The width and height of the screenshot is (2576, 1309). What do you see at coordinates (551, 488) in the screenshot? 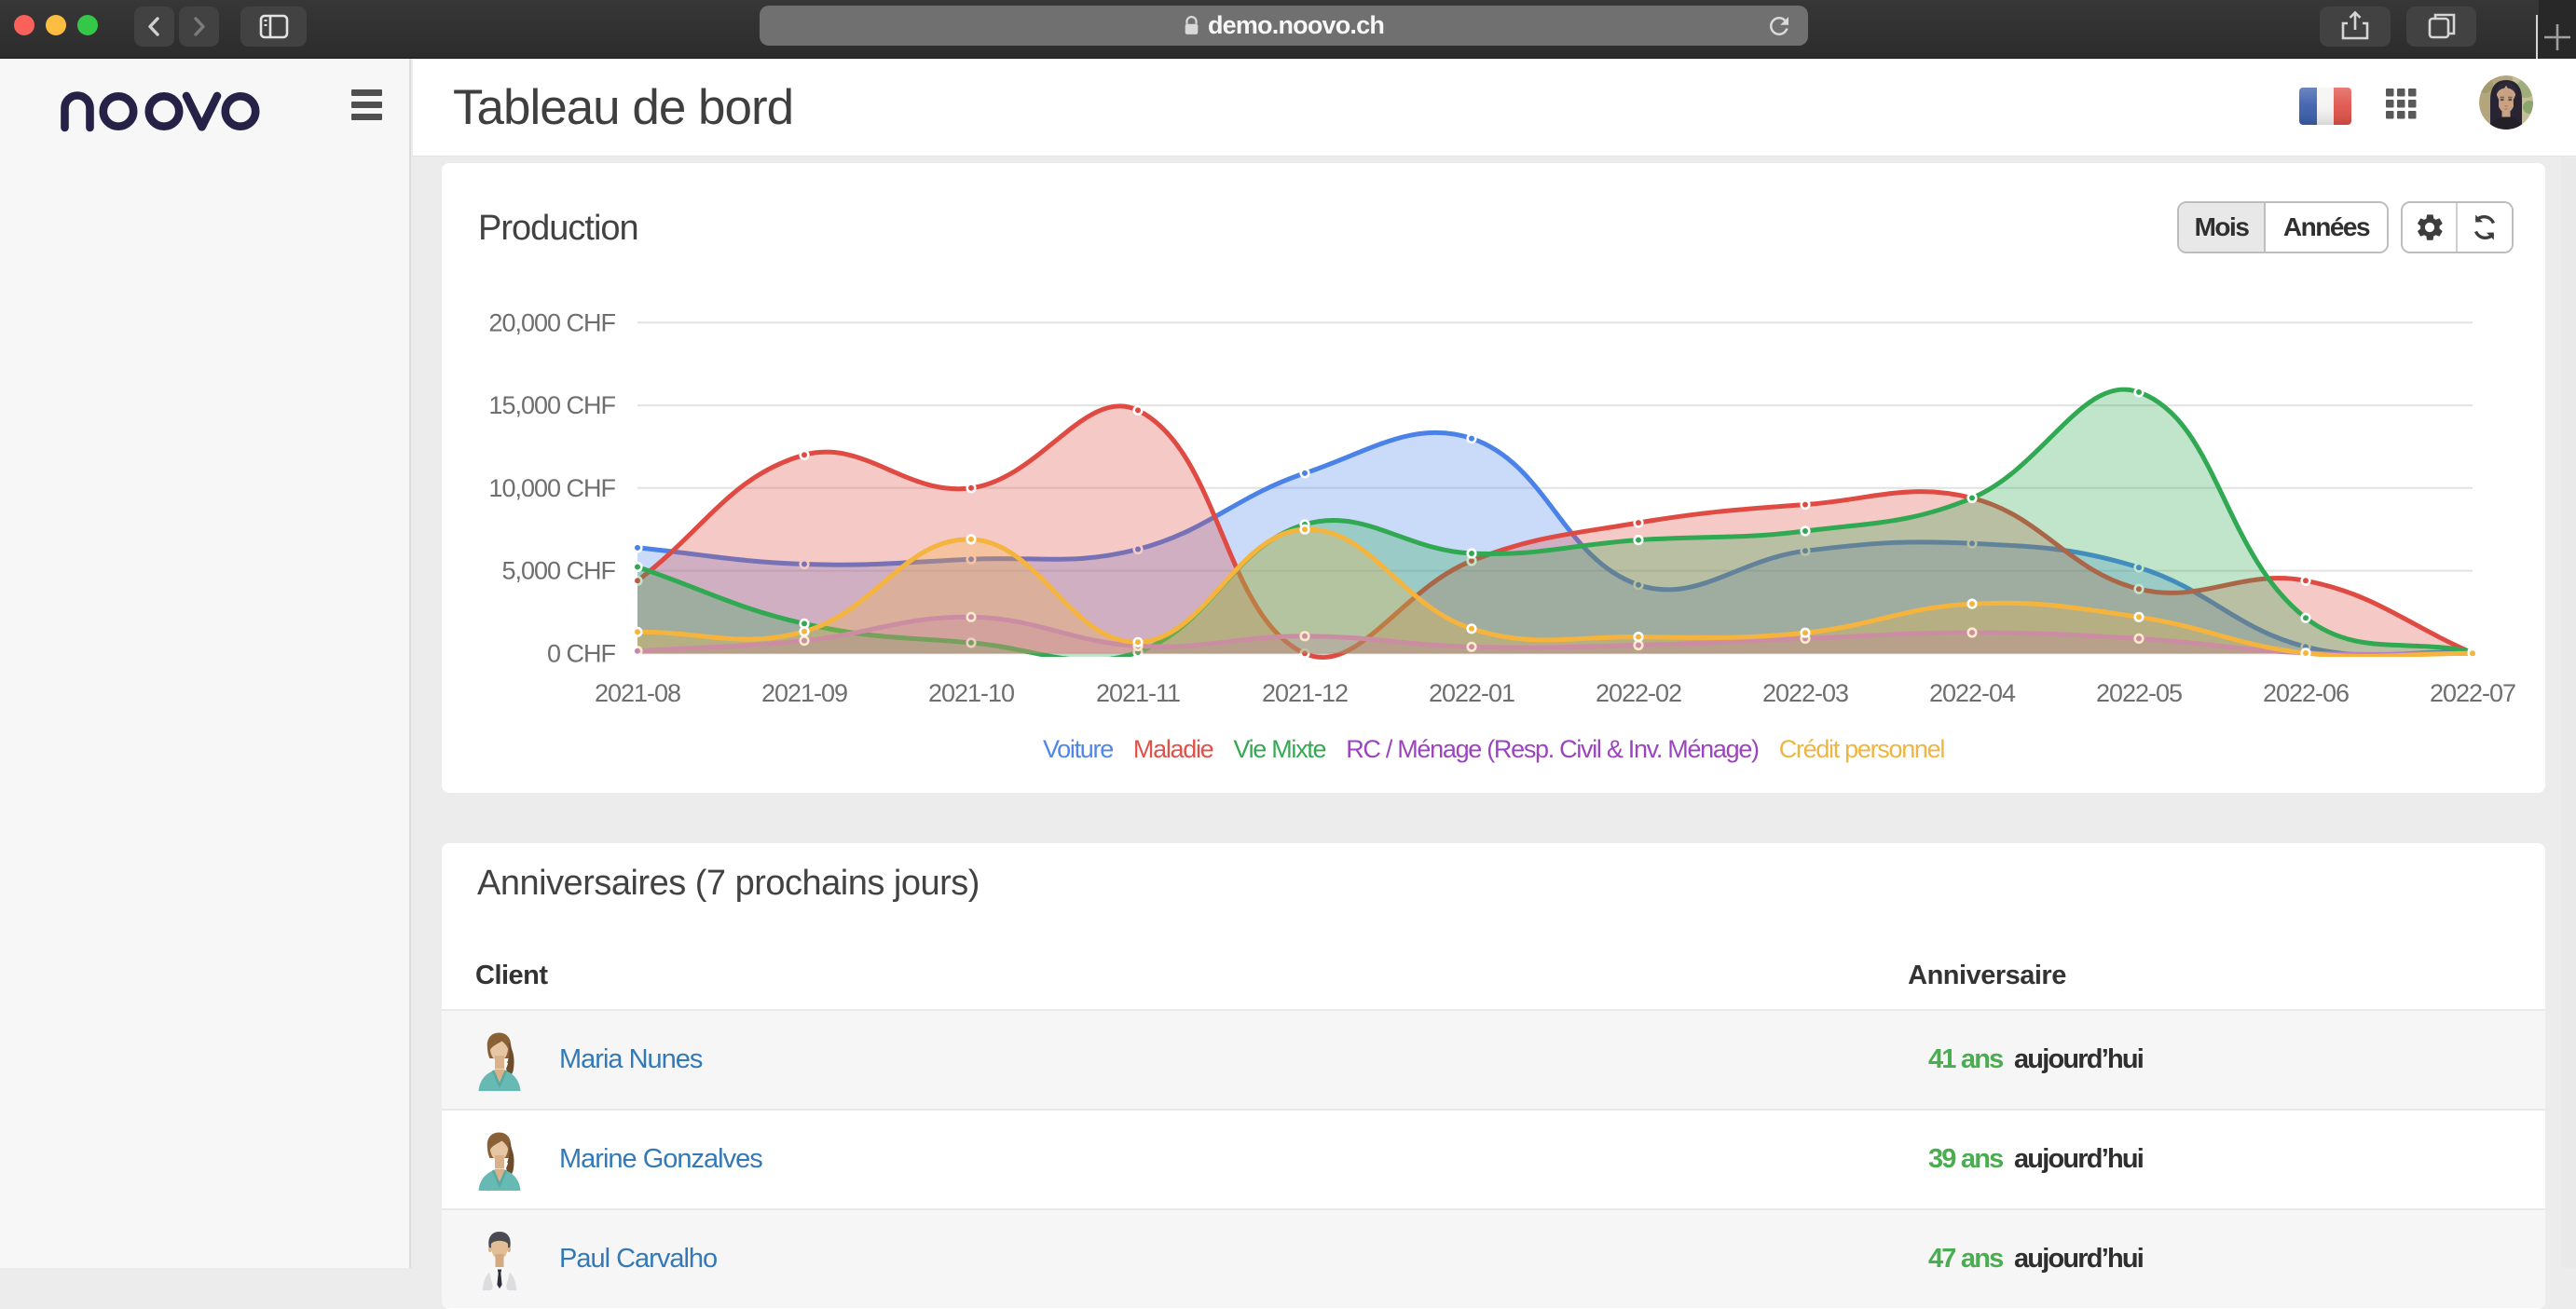
I see `svg-text: 10,000 CHF` at bounding box center [551, 488].